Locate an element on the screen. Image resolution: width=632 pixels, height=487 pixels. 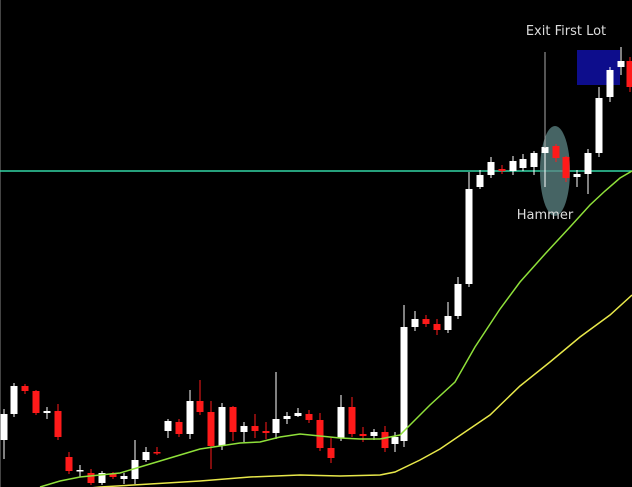
exit-first-lot-label: Exit First Lot is located at coordinates (566, 31).